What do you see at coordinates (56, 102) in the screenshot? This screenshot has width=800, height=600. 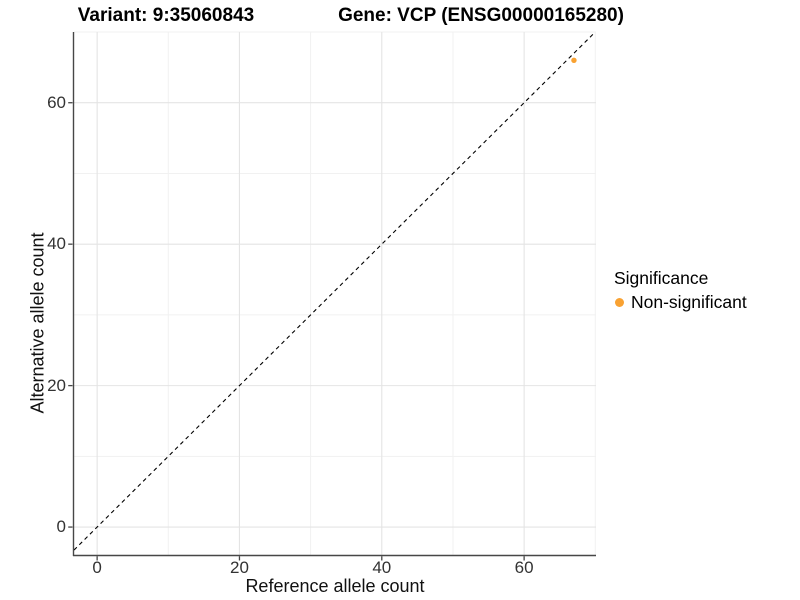 I see `y-tick-label: 60` at bounding box center [56, 102].